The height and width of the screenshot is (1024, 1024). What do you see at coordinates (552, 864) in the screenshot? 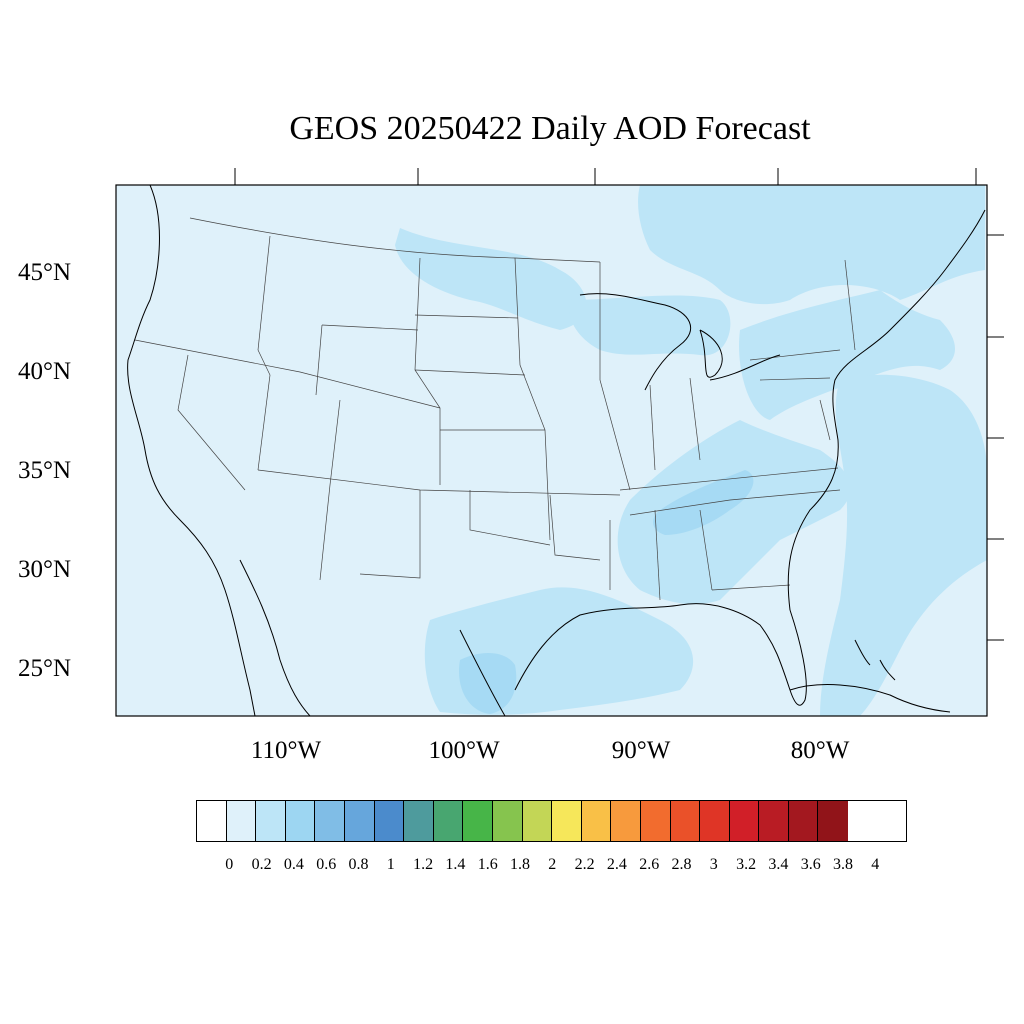
I see `colorbar-tick-label: 2` at bounding box center [552, 864].